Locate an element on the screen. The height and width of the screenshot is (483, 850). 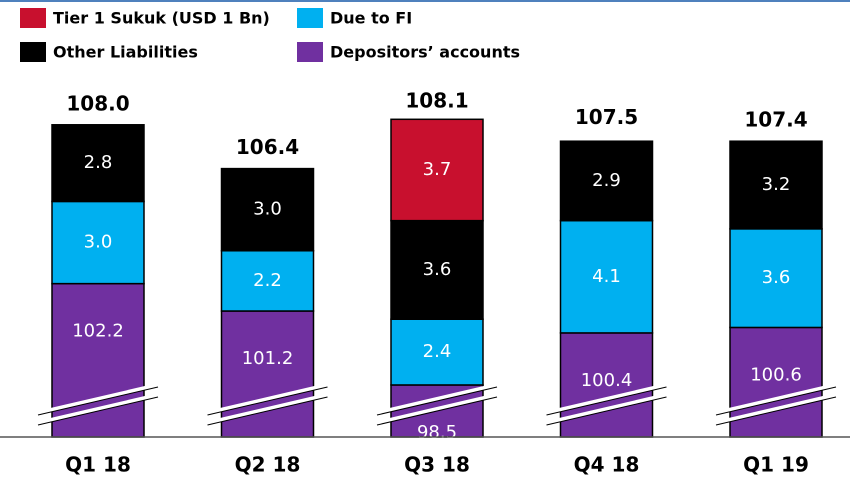
value-label: 2.2 is located at coordinates (267, 280).